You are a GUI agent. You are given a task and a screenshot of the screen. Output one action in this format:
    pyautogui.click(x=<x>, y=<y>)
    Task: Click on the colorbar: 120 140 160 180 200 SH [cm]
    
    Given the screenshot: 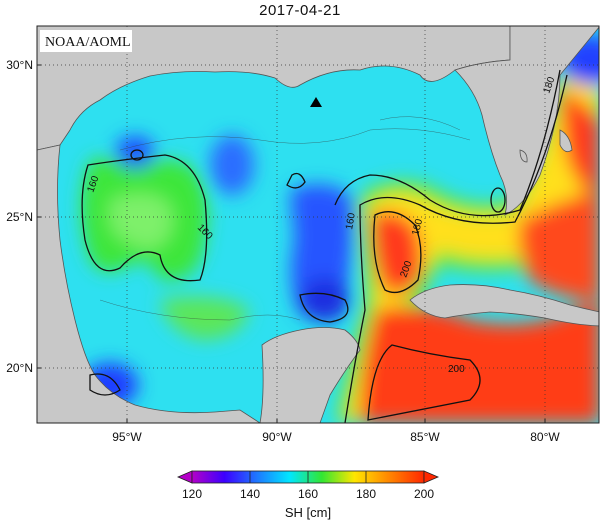 What is the action you would take?
    pyautogui.click(x=308, y=495)
    